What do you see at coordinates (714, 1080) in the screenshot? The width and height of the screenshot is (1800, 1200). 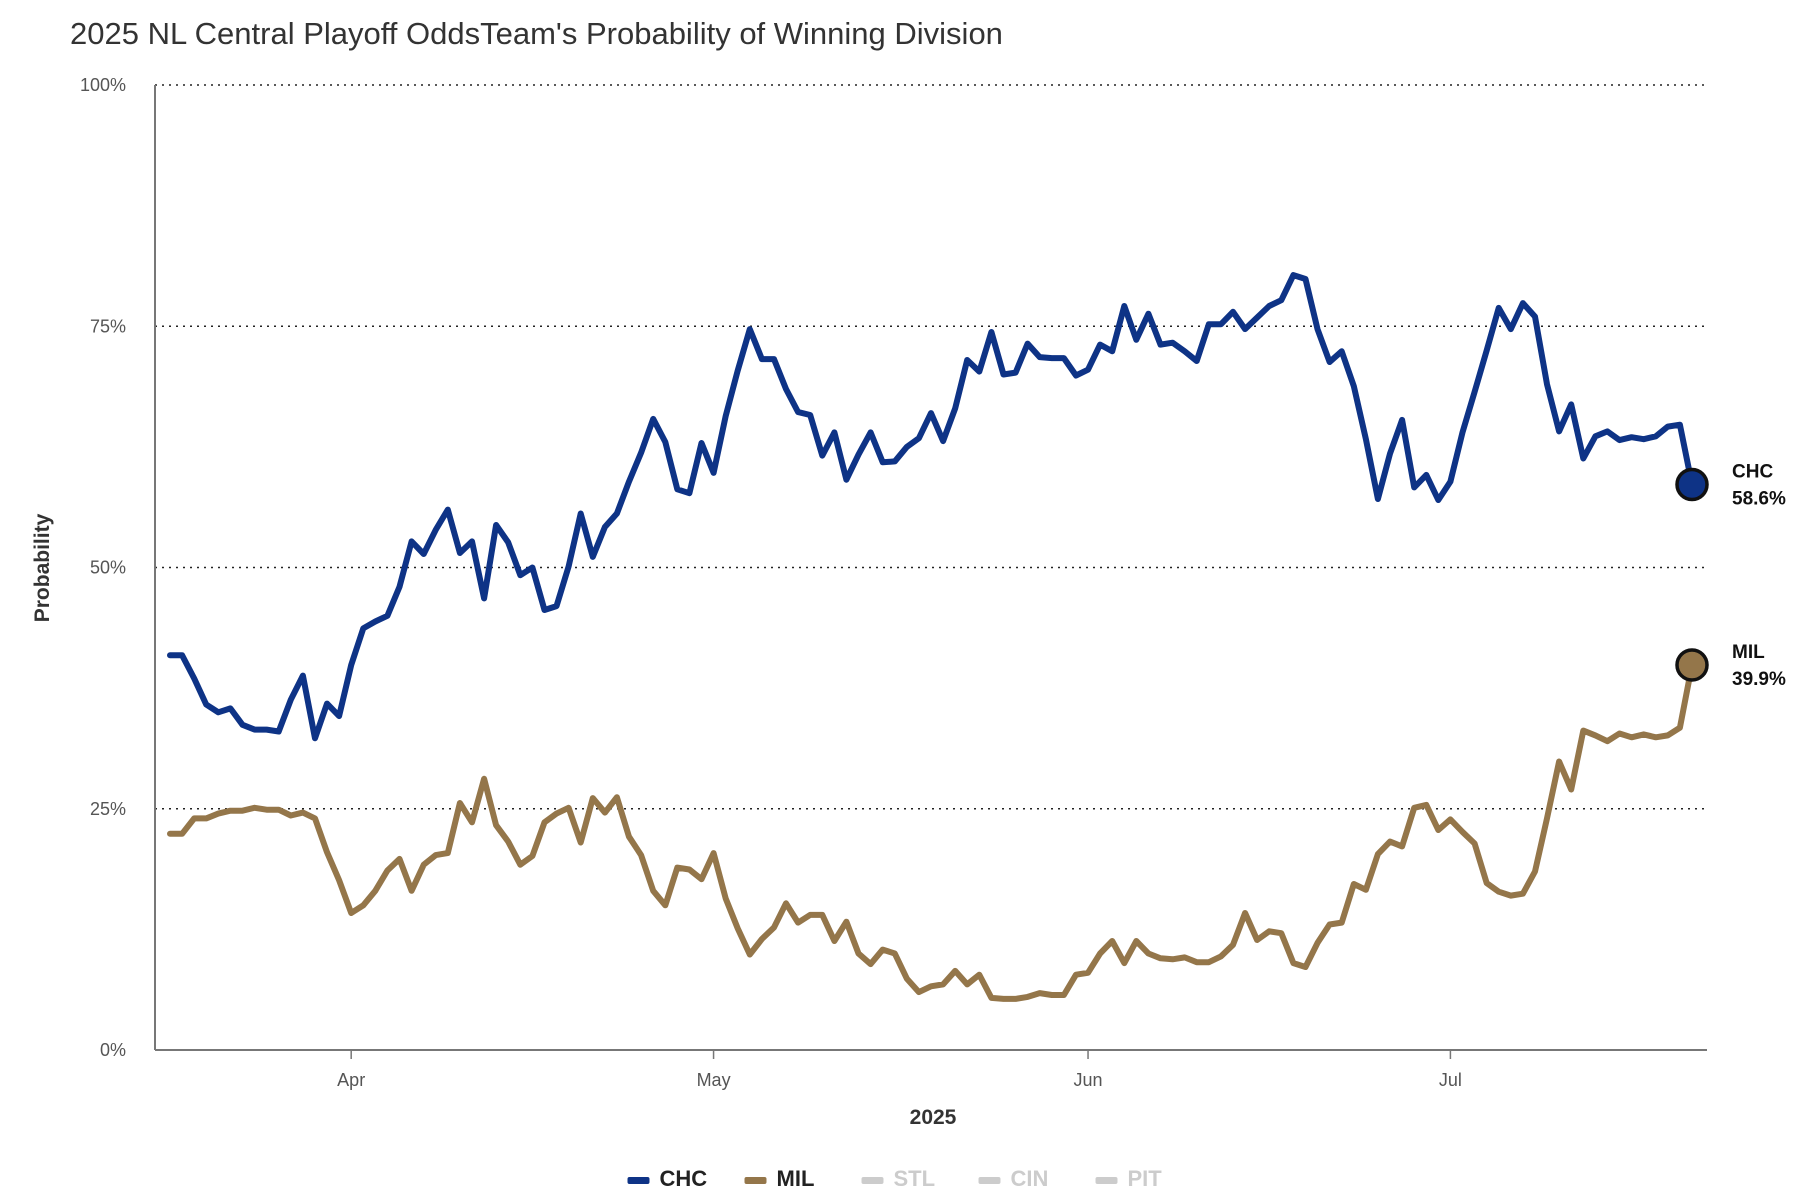 I see `x-tick-label: May` at bounding box center [714, 1080].